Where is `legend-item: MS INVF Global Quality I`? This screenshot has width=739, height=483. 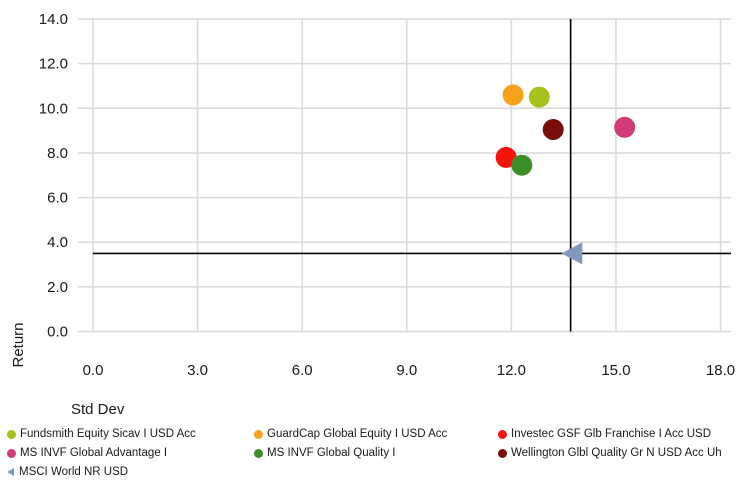
legend-item: MS INVF Global Quality I is located at coordinates (324, 453).